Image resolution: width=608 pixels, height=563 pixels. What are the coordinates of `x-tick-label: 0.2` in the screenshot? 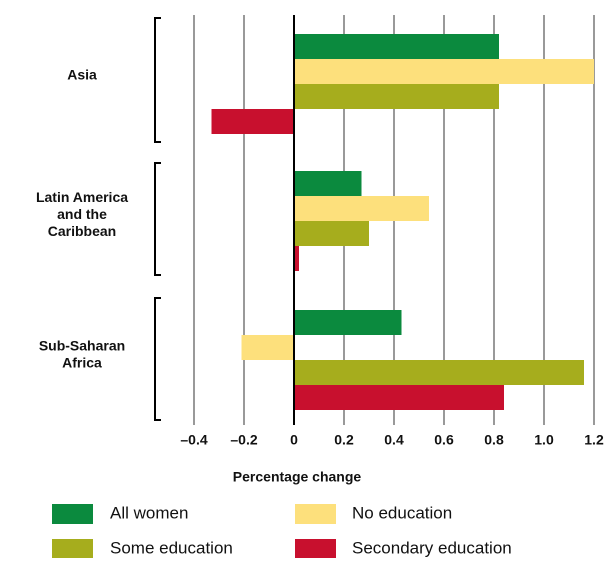 It's located at (344, 440).